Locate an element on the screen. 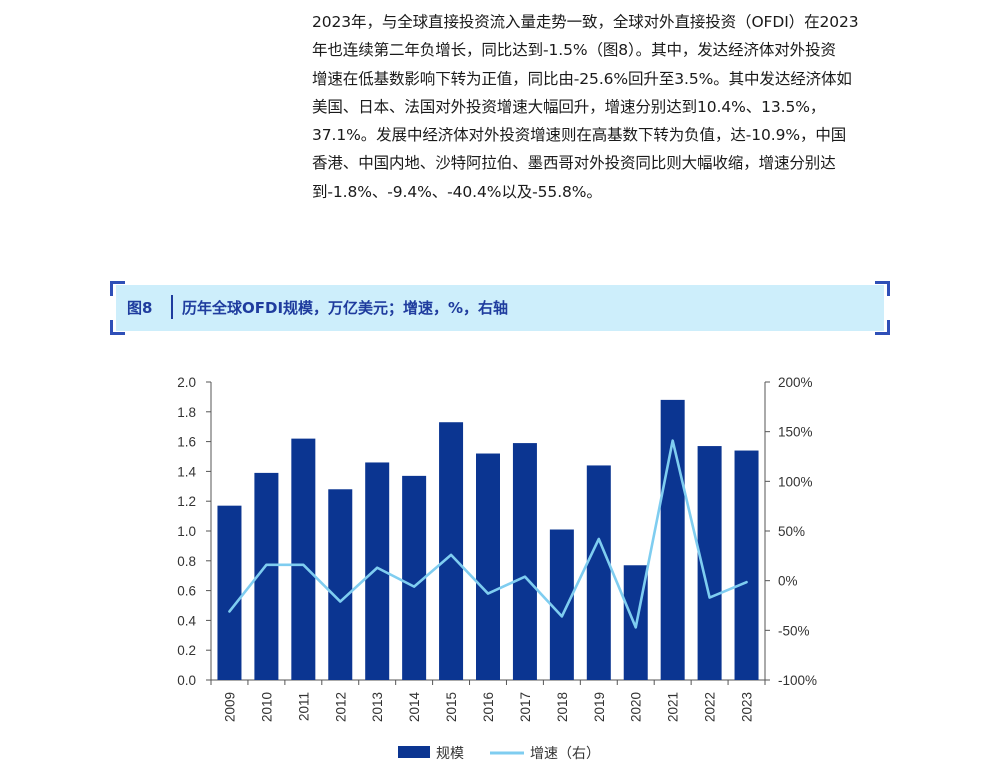 Image resolution: width=1000 pixels, height=764 pixels. chart-legend: 规模 增速（右） is located at coordinates (499, 754).